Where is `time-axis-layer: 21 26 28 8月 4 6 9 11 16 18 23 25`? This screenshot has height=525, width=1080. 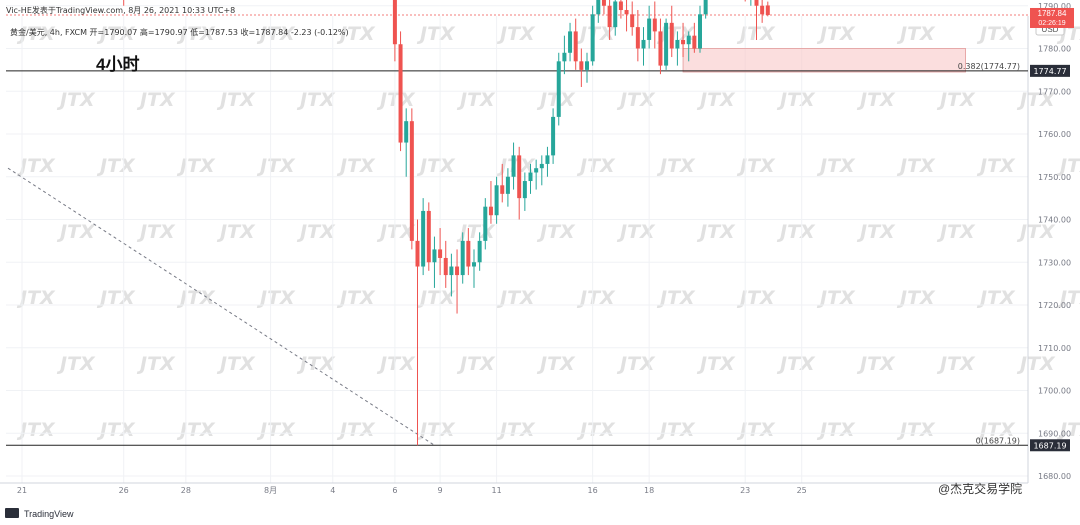 time-axis-layer: 21 26 28 8月 4 6 9 11 16 18 23 25 is located at coordinates (412, 490).